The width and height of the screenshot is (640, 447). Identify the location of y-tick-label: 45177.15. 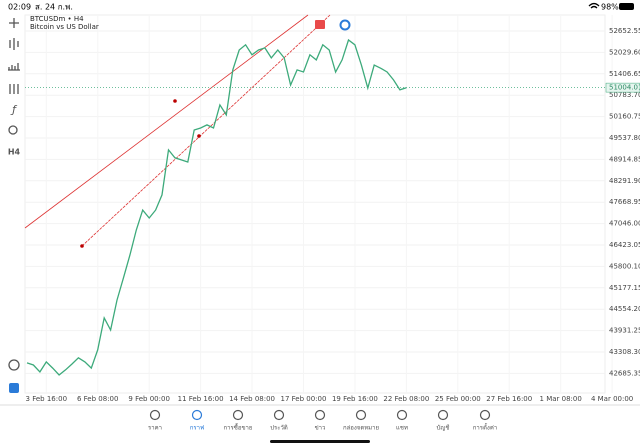
(624, 288).